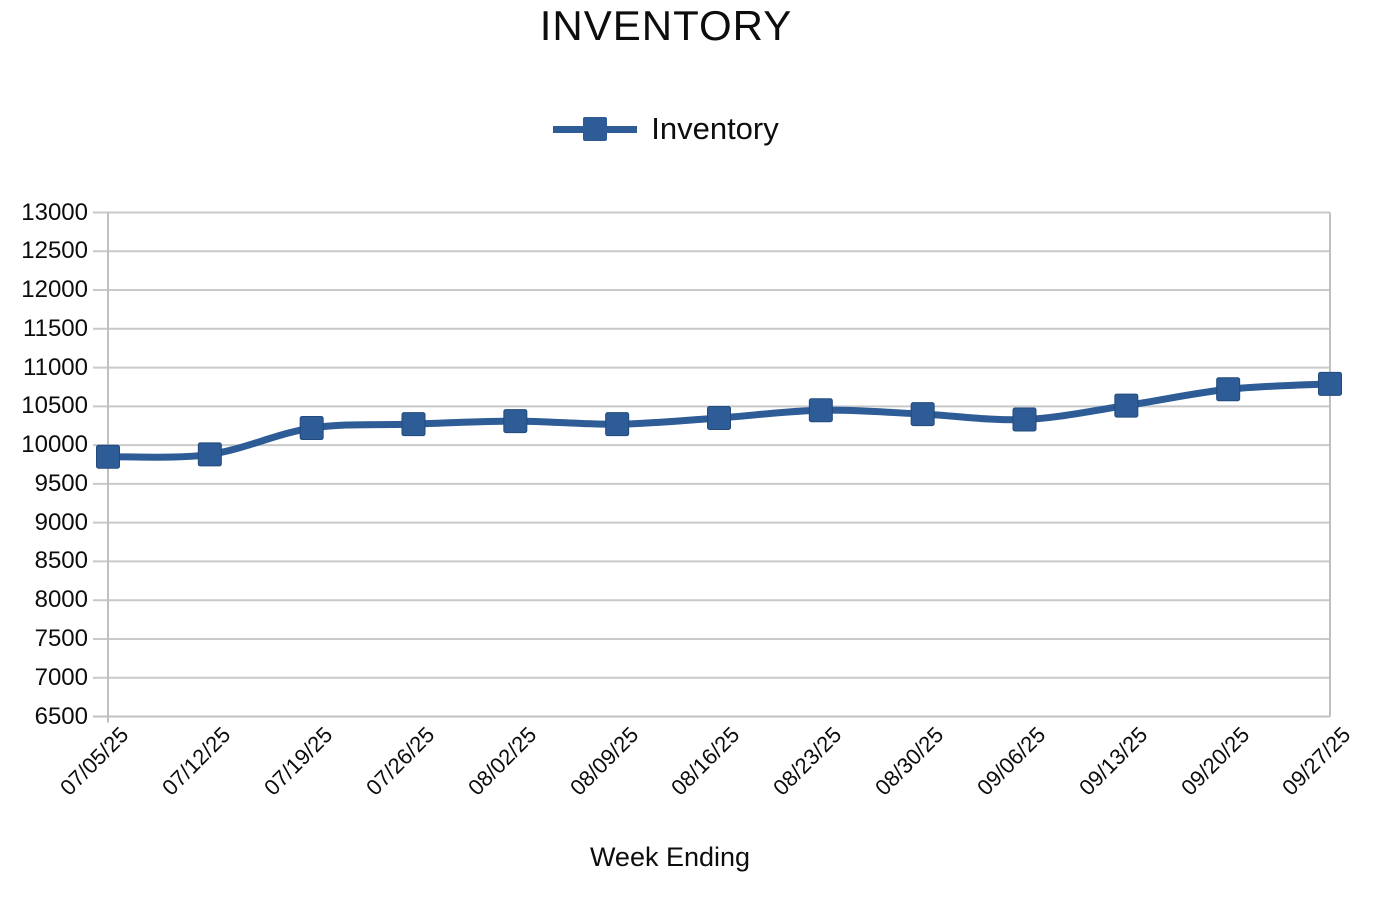  Describe the element at coordinates (54, 445) in the screenshot. I see `y-tick-label: 10000` at that location.